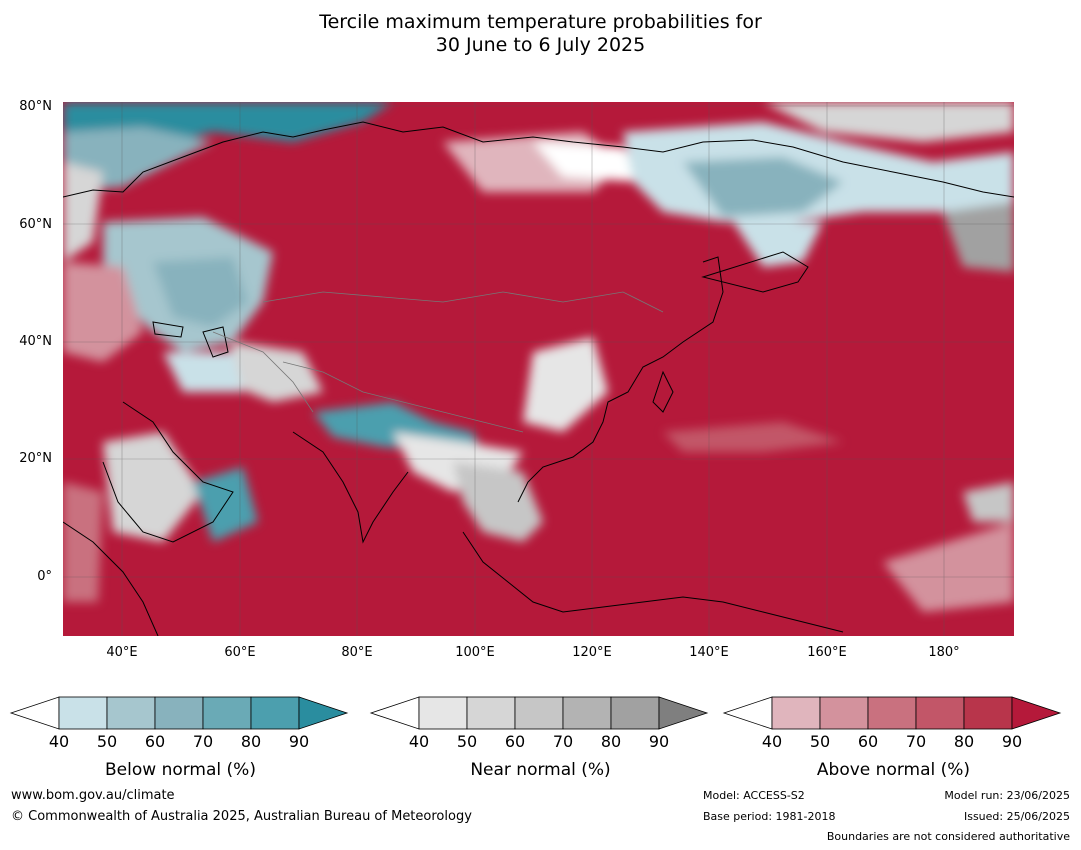 This screenshot has height=850, width=1081. What do you see at coordinates (772, 741) in the screenshot?
I see `above-legend-tick: 40` at bounding box center [772, 741].